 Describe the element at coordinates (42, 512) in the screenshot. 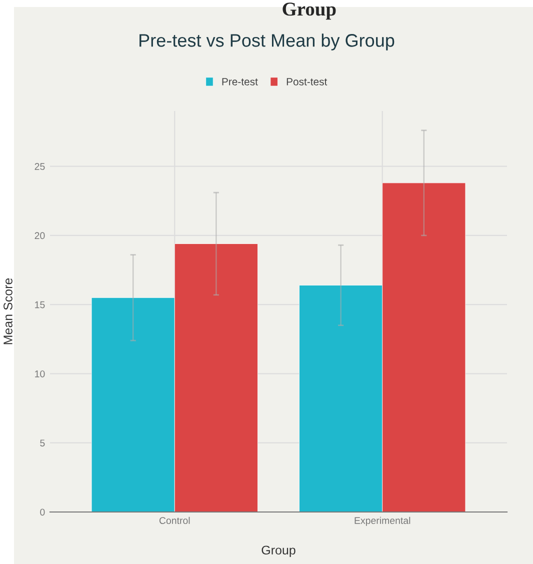

I see `y-tick-label: 0` at that location.